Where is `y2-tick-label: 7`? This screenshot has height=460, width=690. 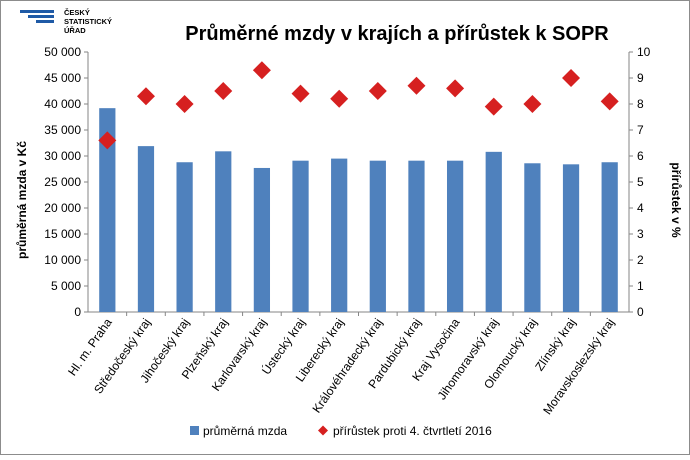
y2-tick-label: 7 is located at coordinates (640, 130).